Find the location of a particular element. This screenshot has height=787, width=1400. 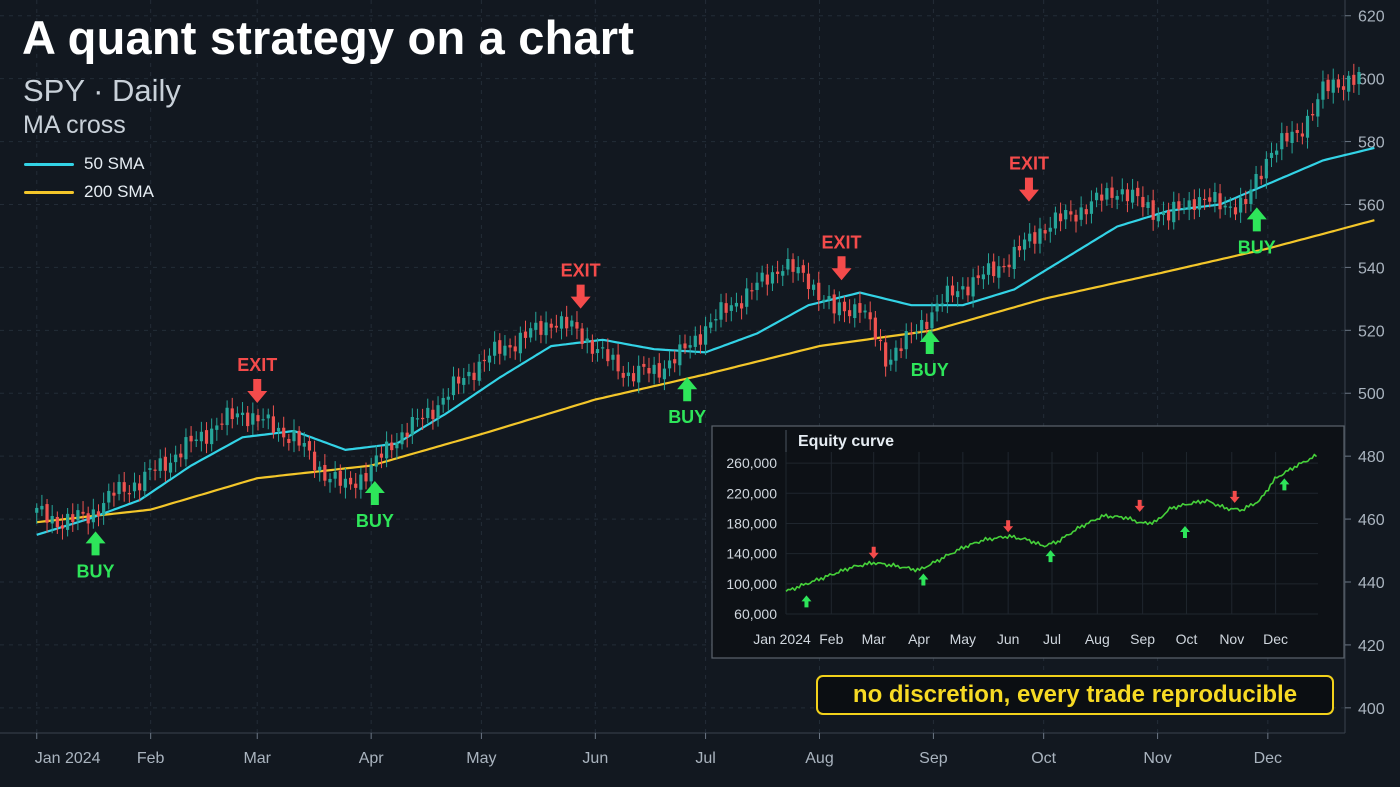

exit-signal: EXIT is located at coordinates (842, 256).